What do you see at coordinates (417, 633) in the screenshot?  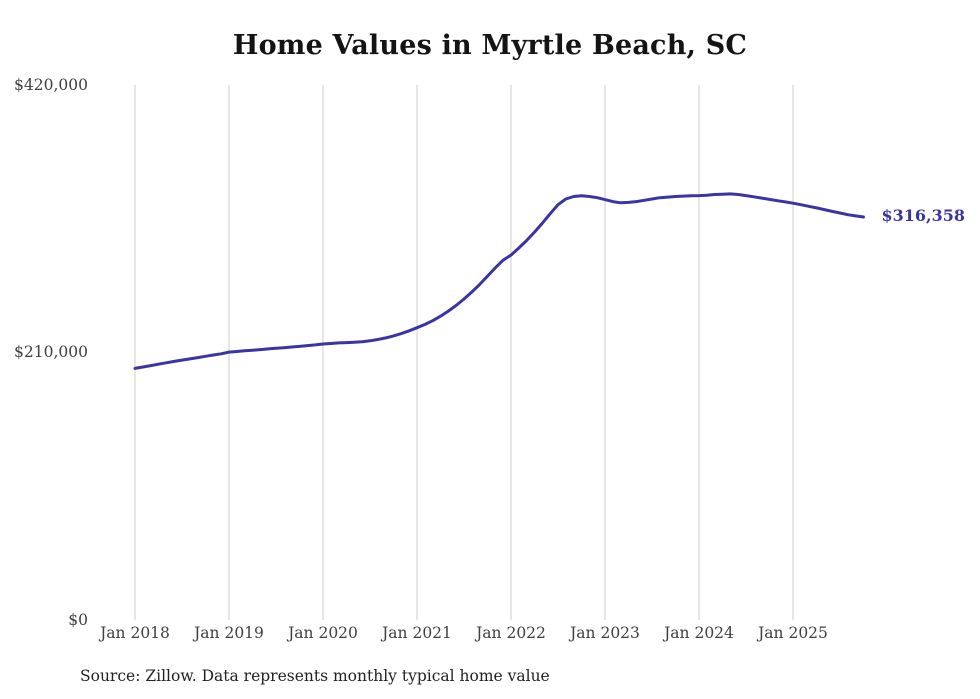 I see `x-axis-tick-label: Jan 2021` at bounding box center [417, 633].